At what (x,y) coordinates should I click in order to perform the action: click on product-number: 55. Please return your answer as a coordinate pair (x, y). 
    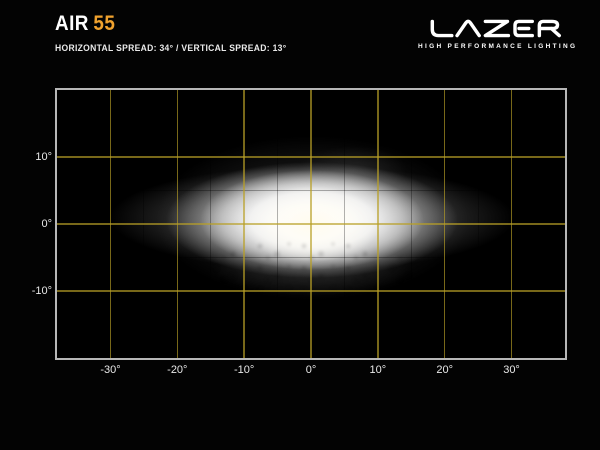
    Looking at the image, I should click on (104, 23).